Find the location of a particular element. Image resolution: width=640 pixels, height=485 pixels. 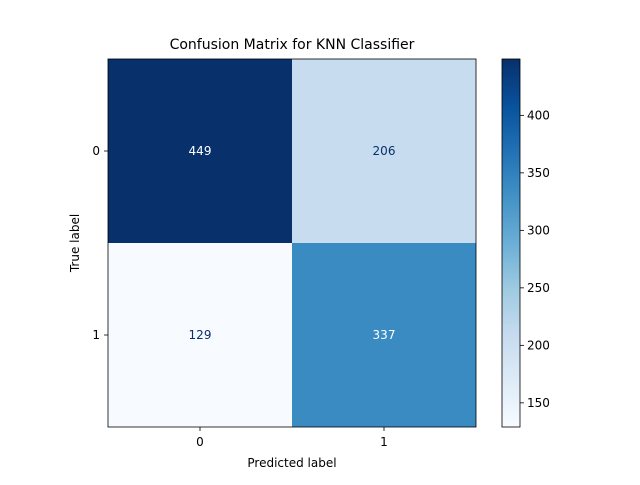

cell-value-label: 449 is located at coordinates (200, 151).